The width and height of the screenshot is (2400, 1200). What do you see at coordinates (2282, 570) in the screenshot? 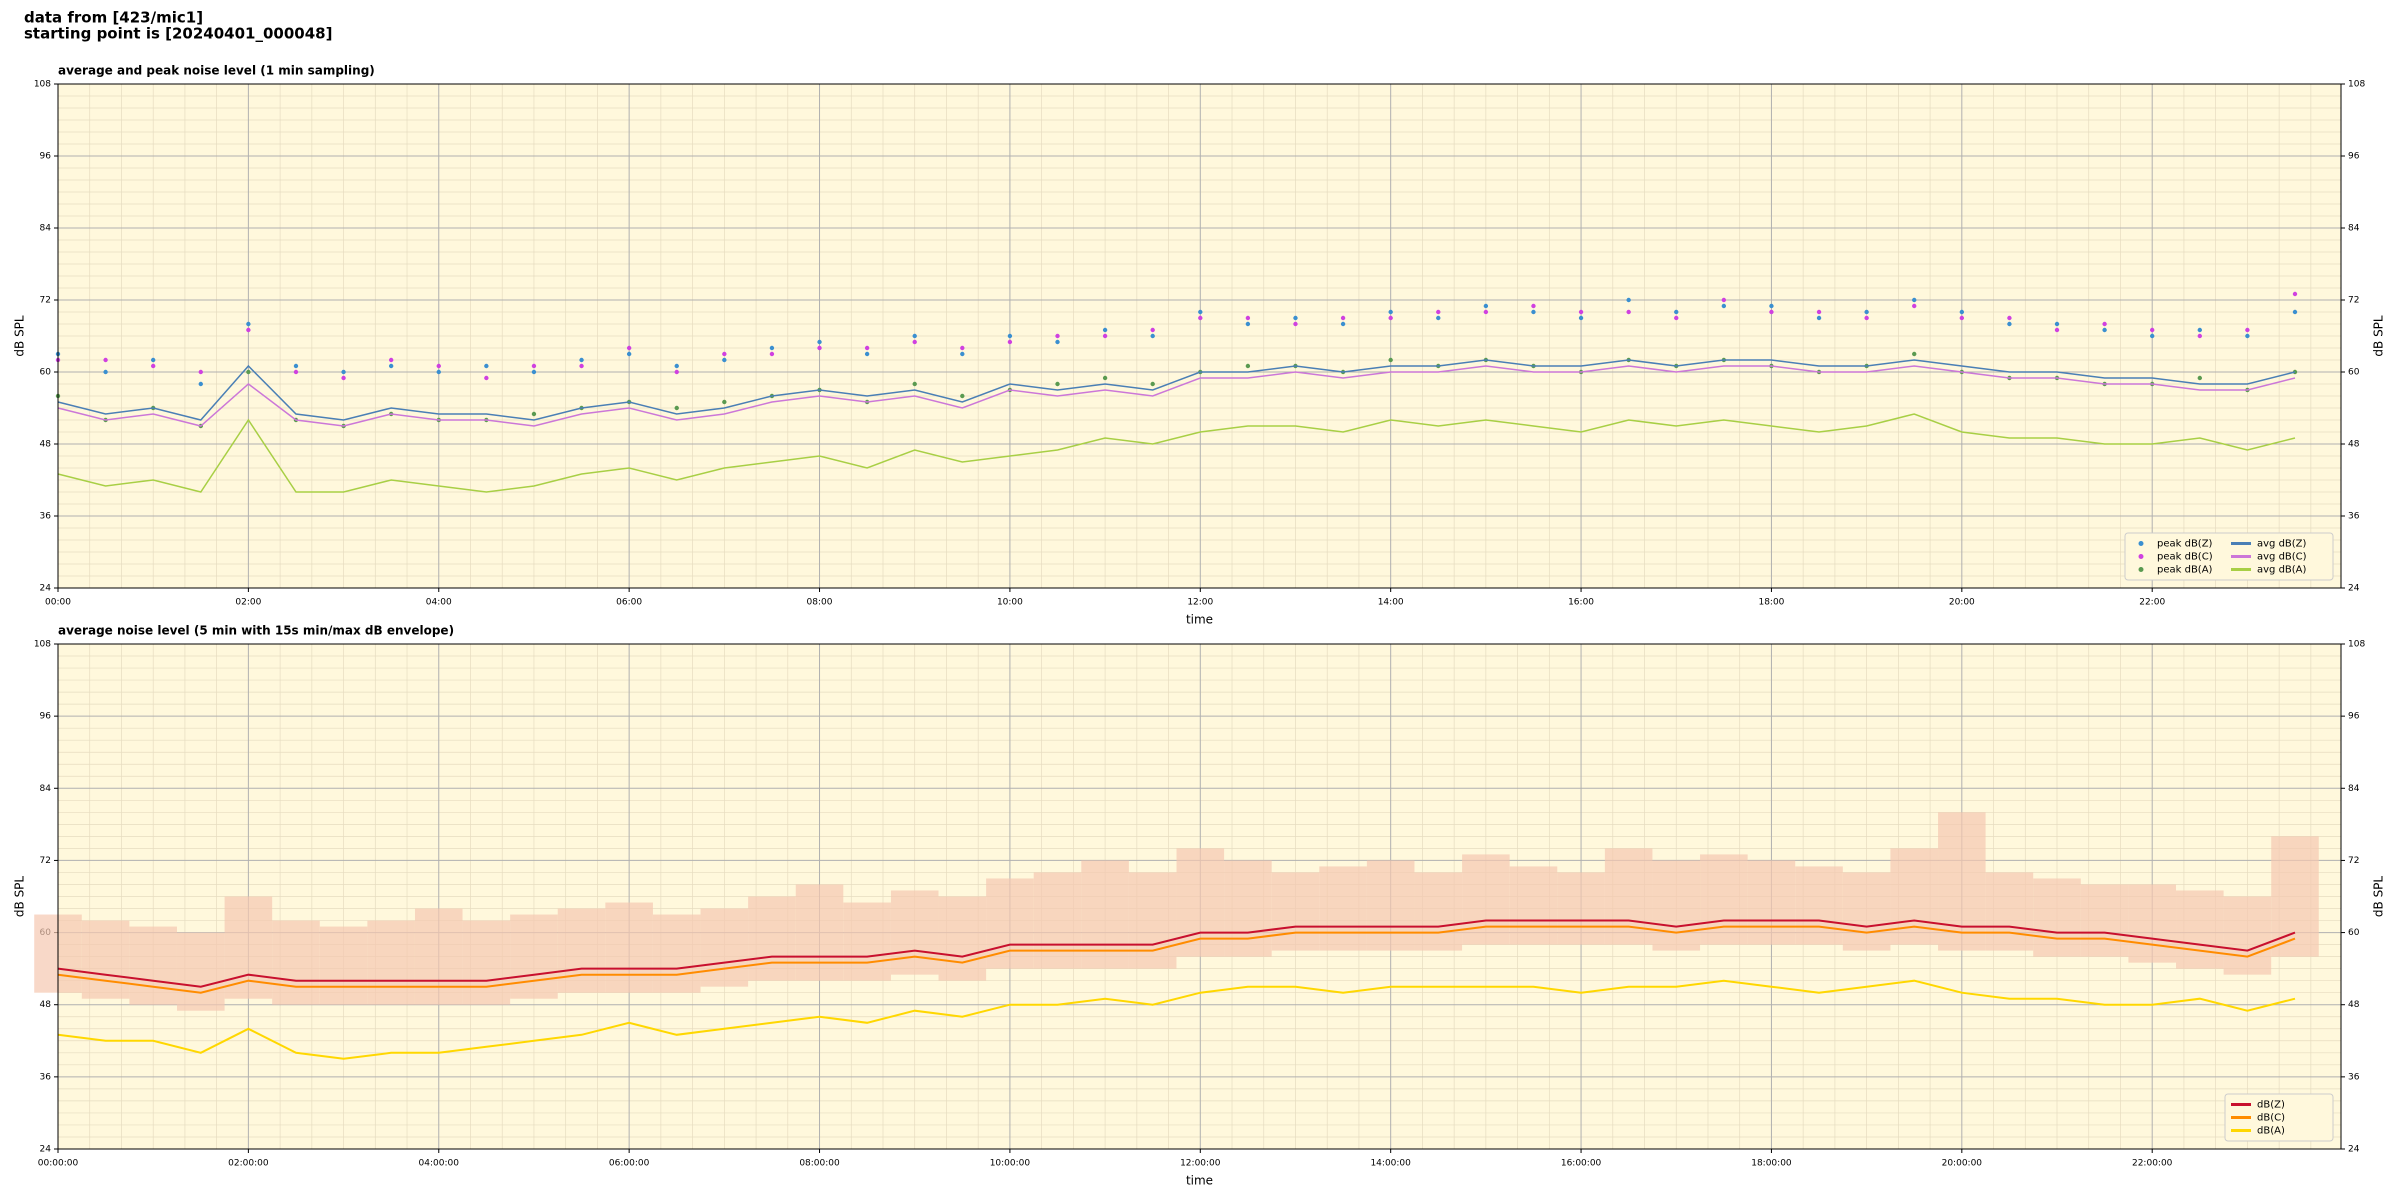
I see `legend-label: avg dB(A)` at bounding box center [2282, 570].